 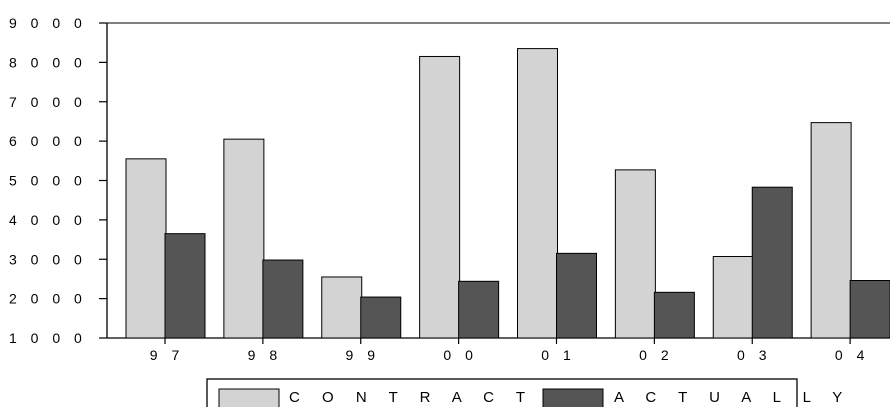 I want to click on x-tick-label: 0 3, so click(x=754, y=355).